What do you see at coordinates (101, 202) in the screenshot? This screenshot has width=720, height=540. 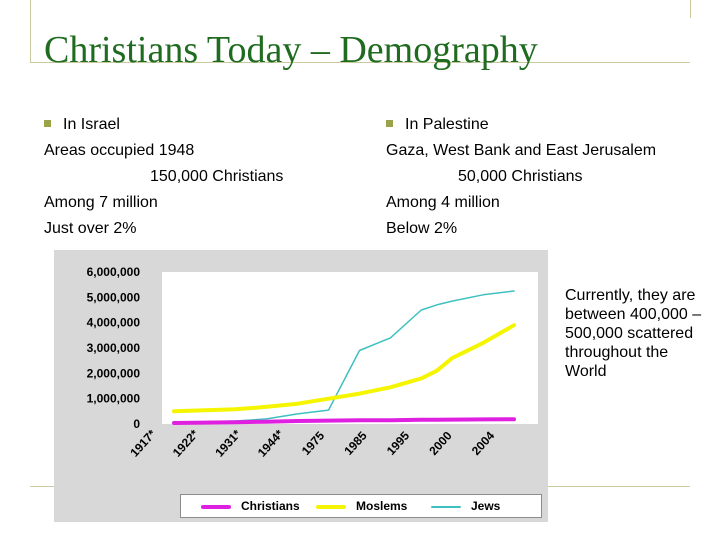 I see `israel-line-3: Among 7 million` at bounding box center [101, 202].